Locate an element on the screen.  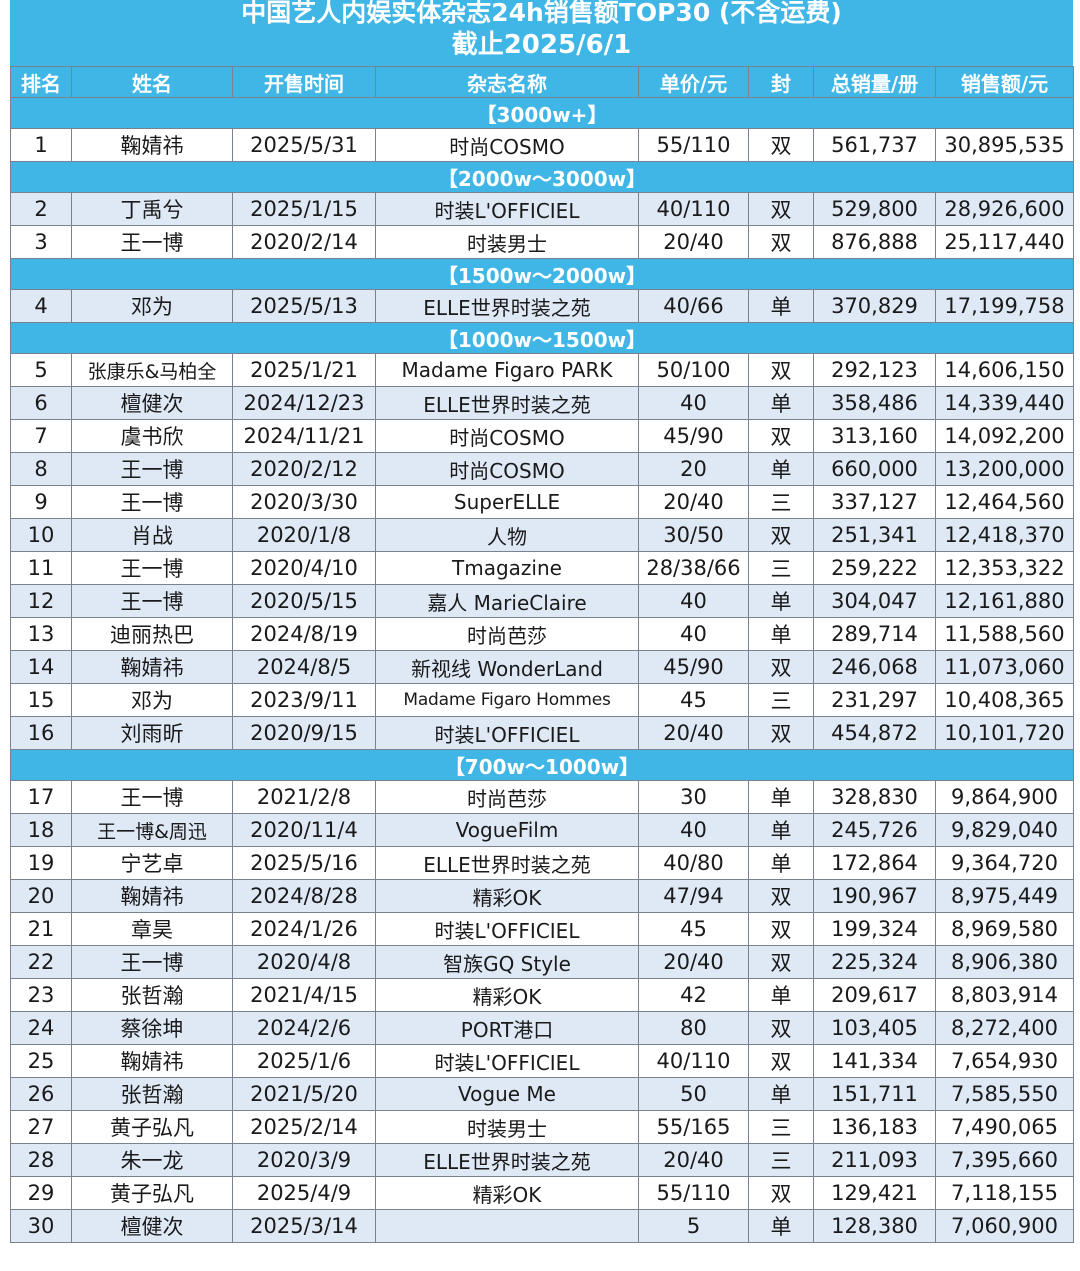
column-header-release-date: 开售时间 is located at coordinates (304, 82).